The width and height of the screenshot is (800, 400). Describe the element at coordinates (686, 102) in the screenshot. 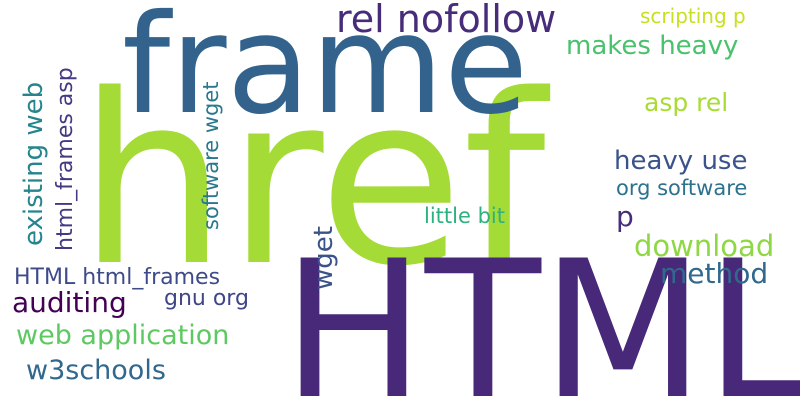

I see `word-asp-rel: asp rel` at that location.